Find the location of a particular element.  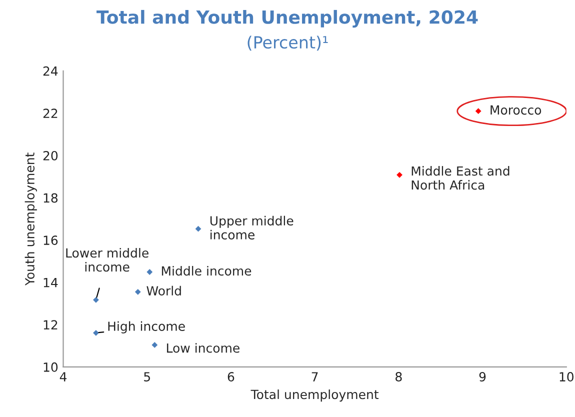

annotation: Upper middle income is located at coordinates (252, 228).